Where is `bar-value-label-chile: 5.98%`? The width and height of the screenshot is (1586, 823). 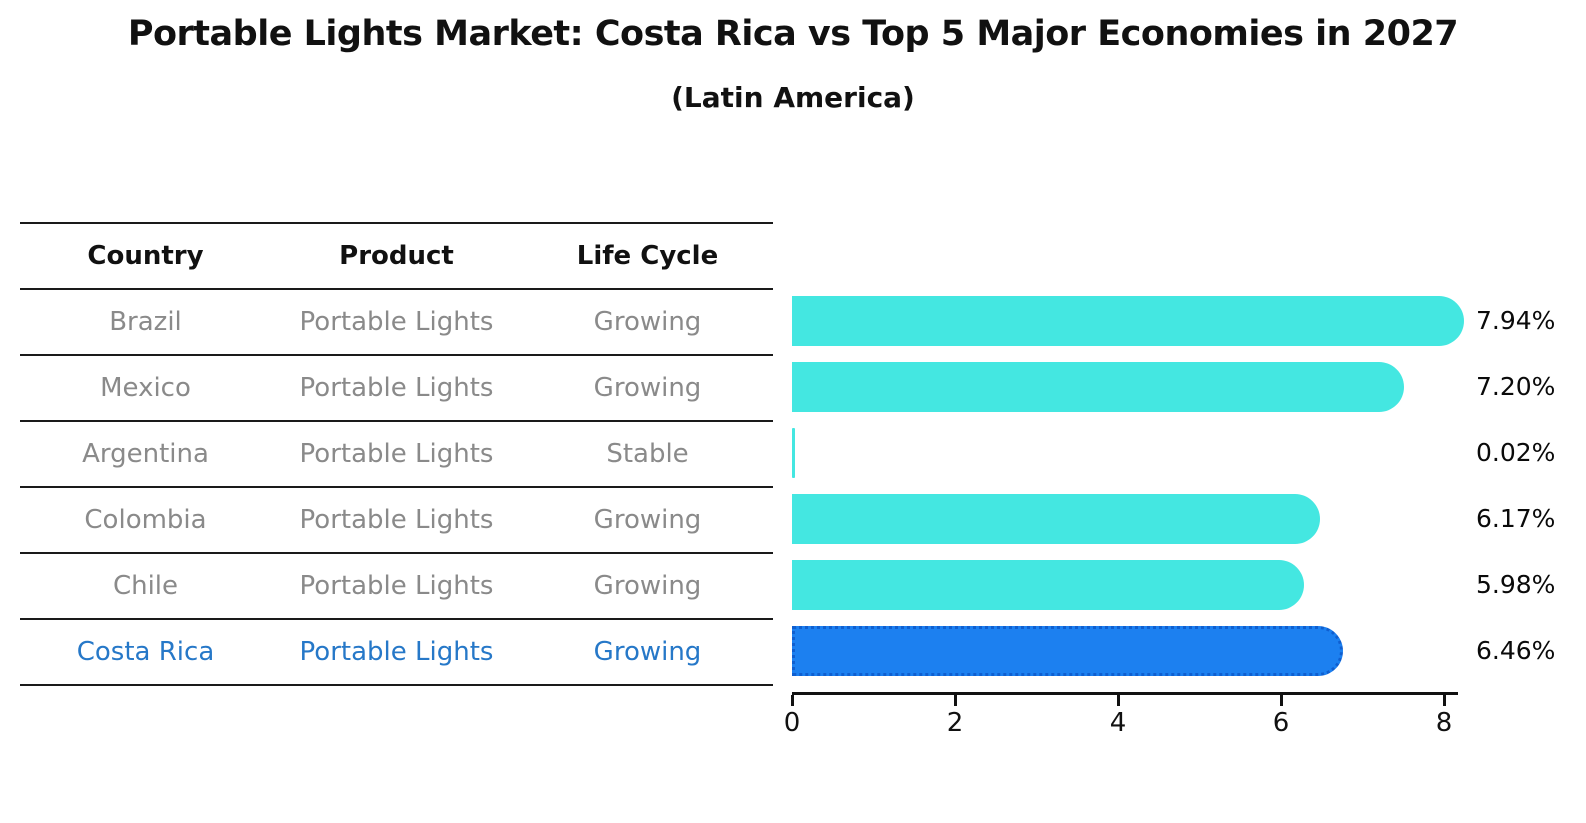
bar-value-label-chile: 5.98% is located at coordinates (1516, 584).